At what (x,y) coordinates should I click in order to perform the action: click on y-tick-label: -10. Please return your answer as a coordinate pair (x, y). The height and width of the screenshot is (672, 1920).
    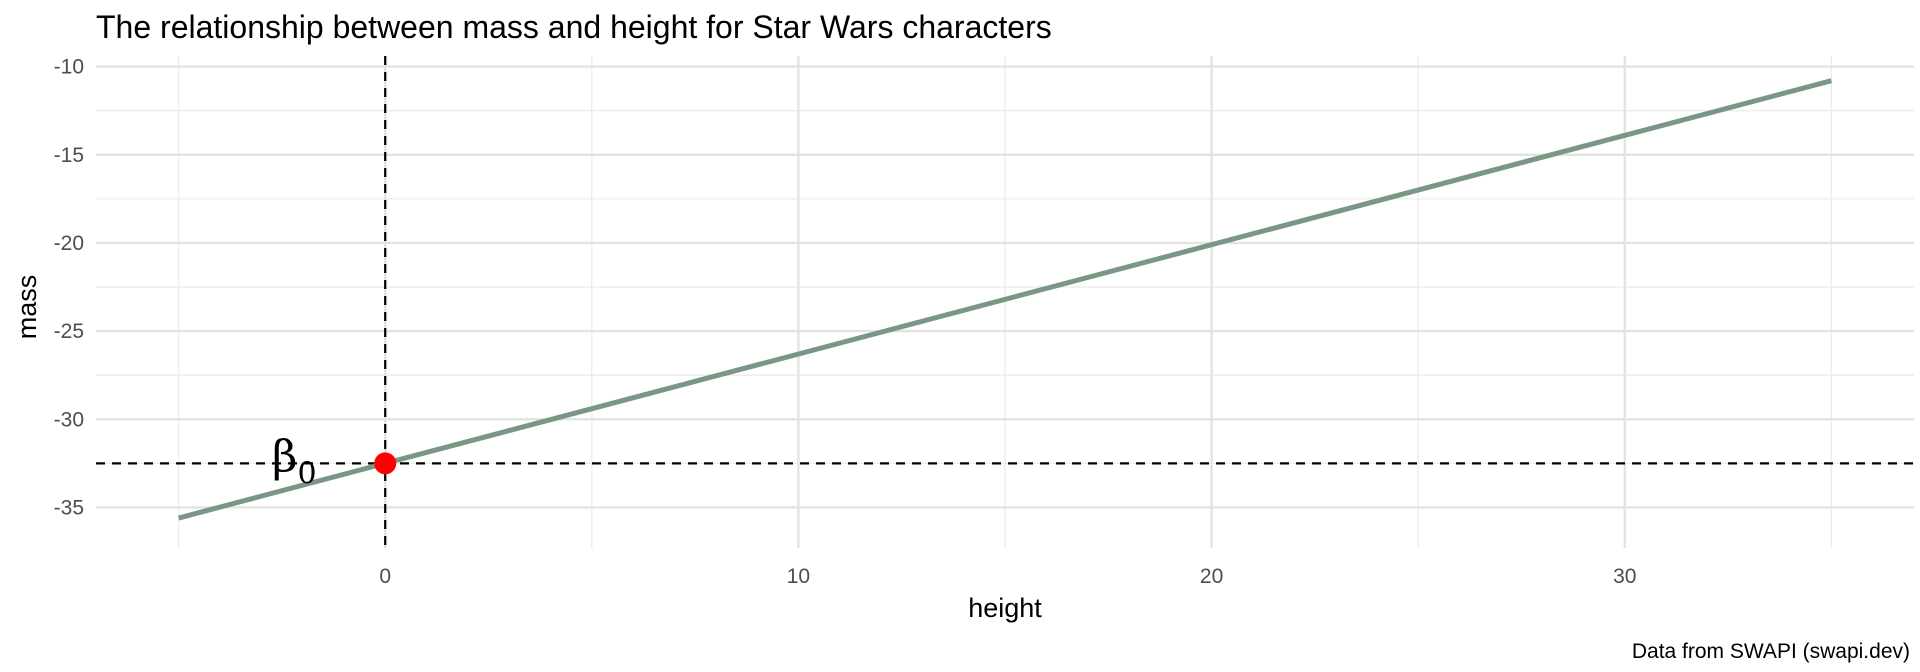
    Looking at the image, I should click on (69, 67).